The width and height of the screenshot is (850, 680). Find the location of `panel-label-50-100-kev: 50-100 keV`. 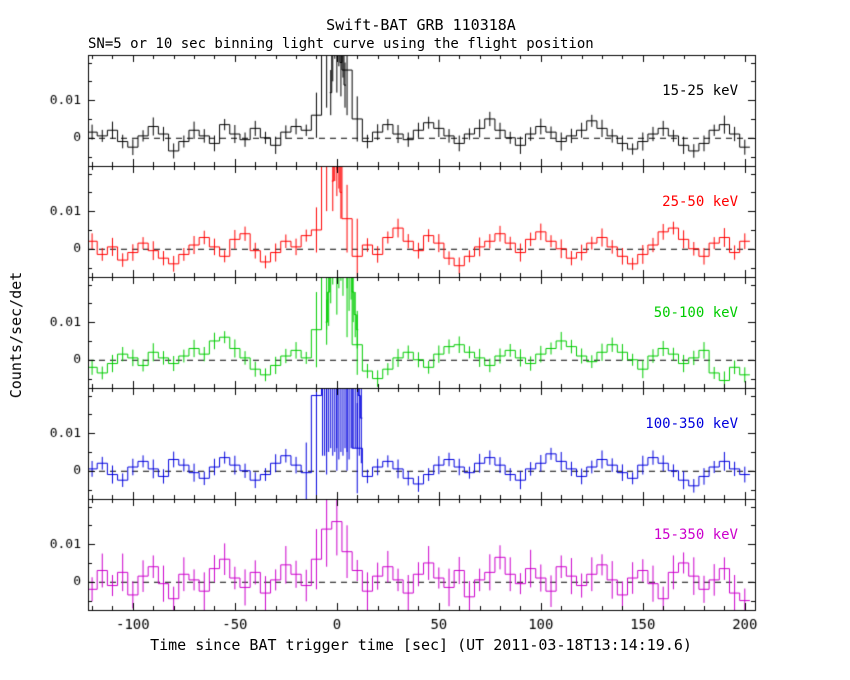

panel-label-50-100-kev: 50-100 keV is located at coordinates (695, 313).